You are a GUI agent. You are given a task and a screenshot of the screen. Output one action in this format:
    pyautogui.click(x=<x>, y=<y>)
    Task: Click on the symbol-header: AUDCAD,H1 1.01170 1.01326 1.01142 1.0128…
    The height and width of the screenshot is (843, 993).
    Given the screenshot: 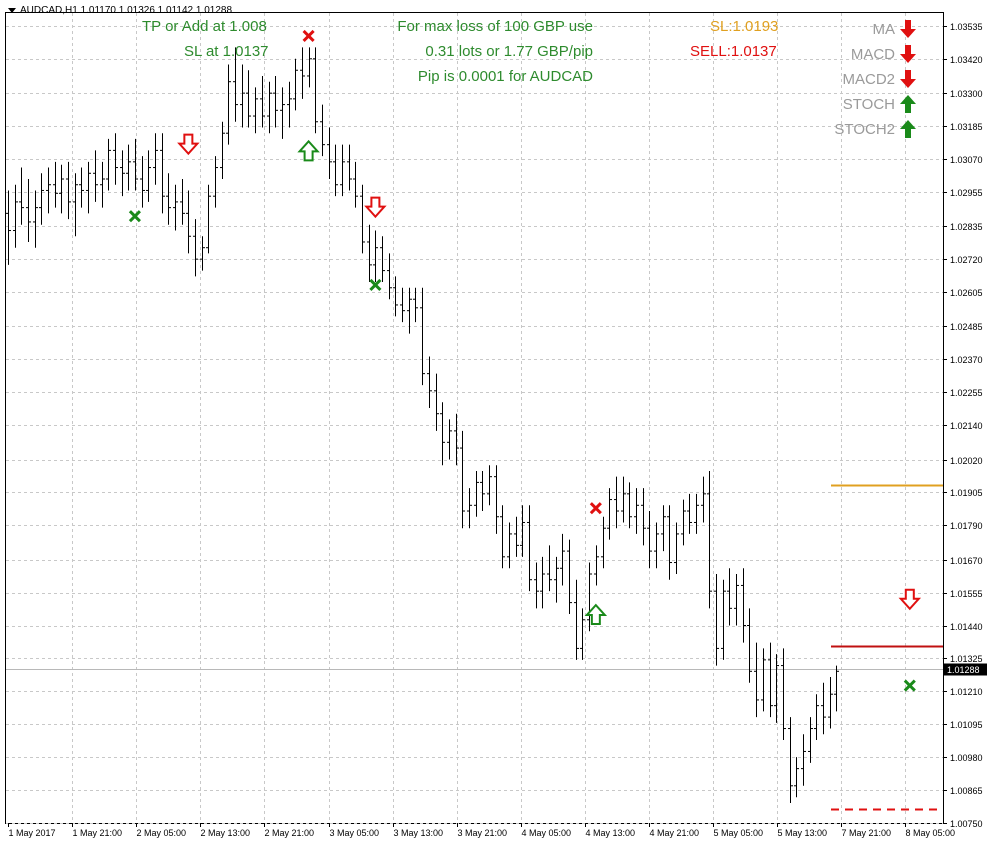 What is the action you would take?
    pyautogui.click(x=120, y=10)
    